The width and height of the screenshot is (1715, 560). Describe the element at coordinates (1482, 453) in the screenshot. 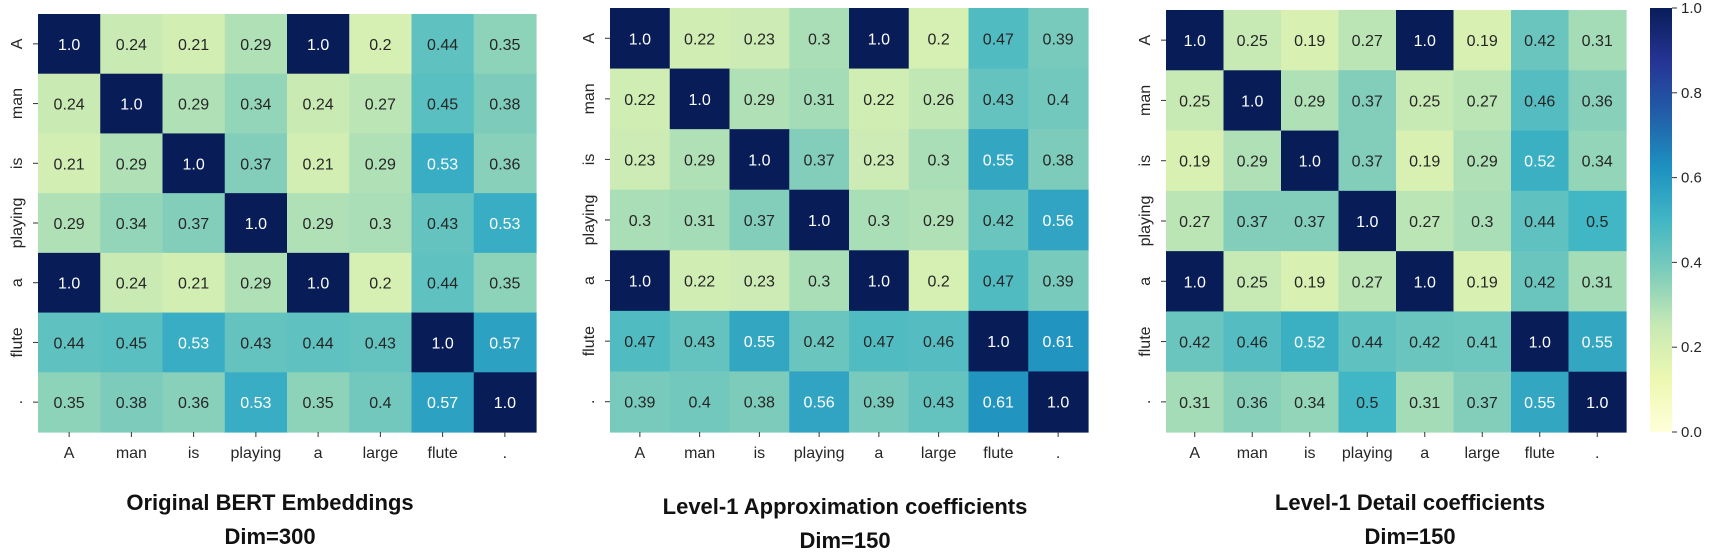

I see `x-tick-label: large` at that location.